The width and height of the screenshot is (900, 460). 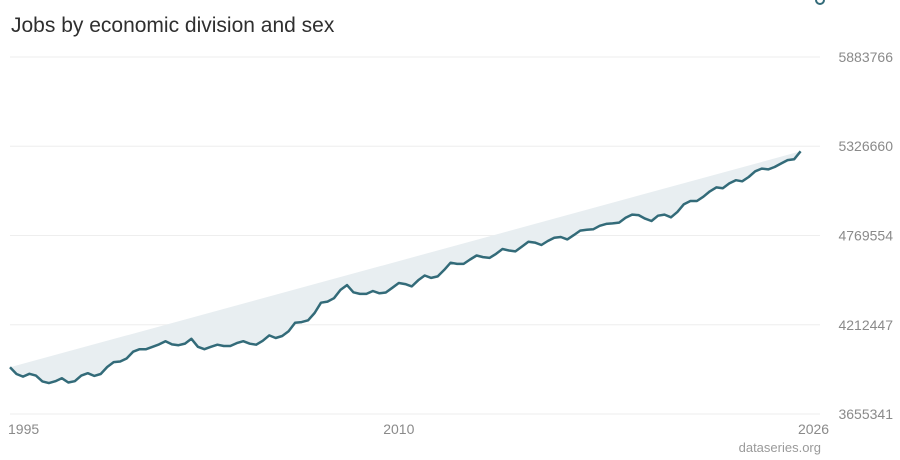 What do you see at coordinates (398, 429) in the screenshot?
I see `x-tick-label: 2010` at bounding box center [398, 429].